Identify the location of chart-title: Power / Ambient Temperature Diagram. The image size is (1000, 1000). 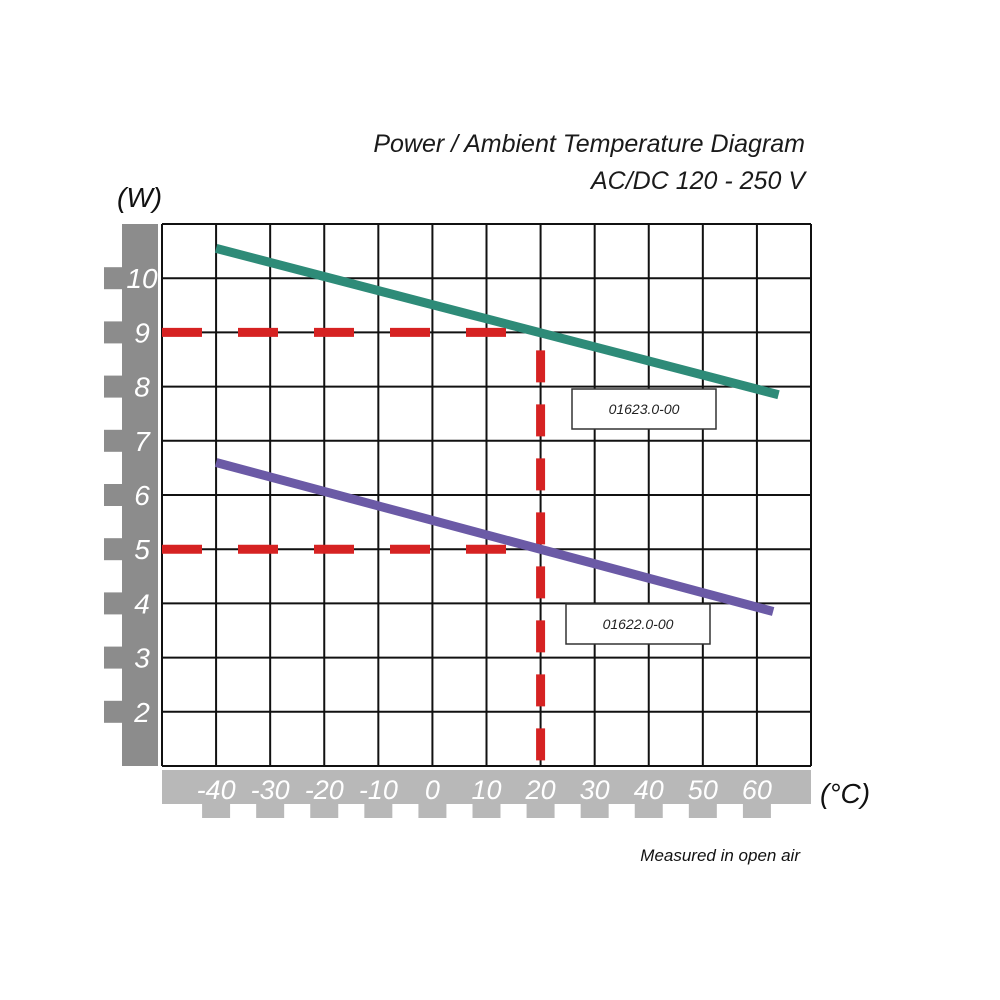
(589, 144).